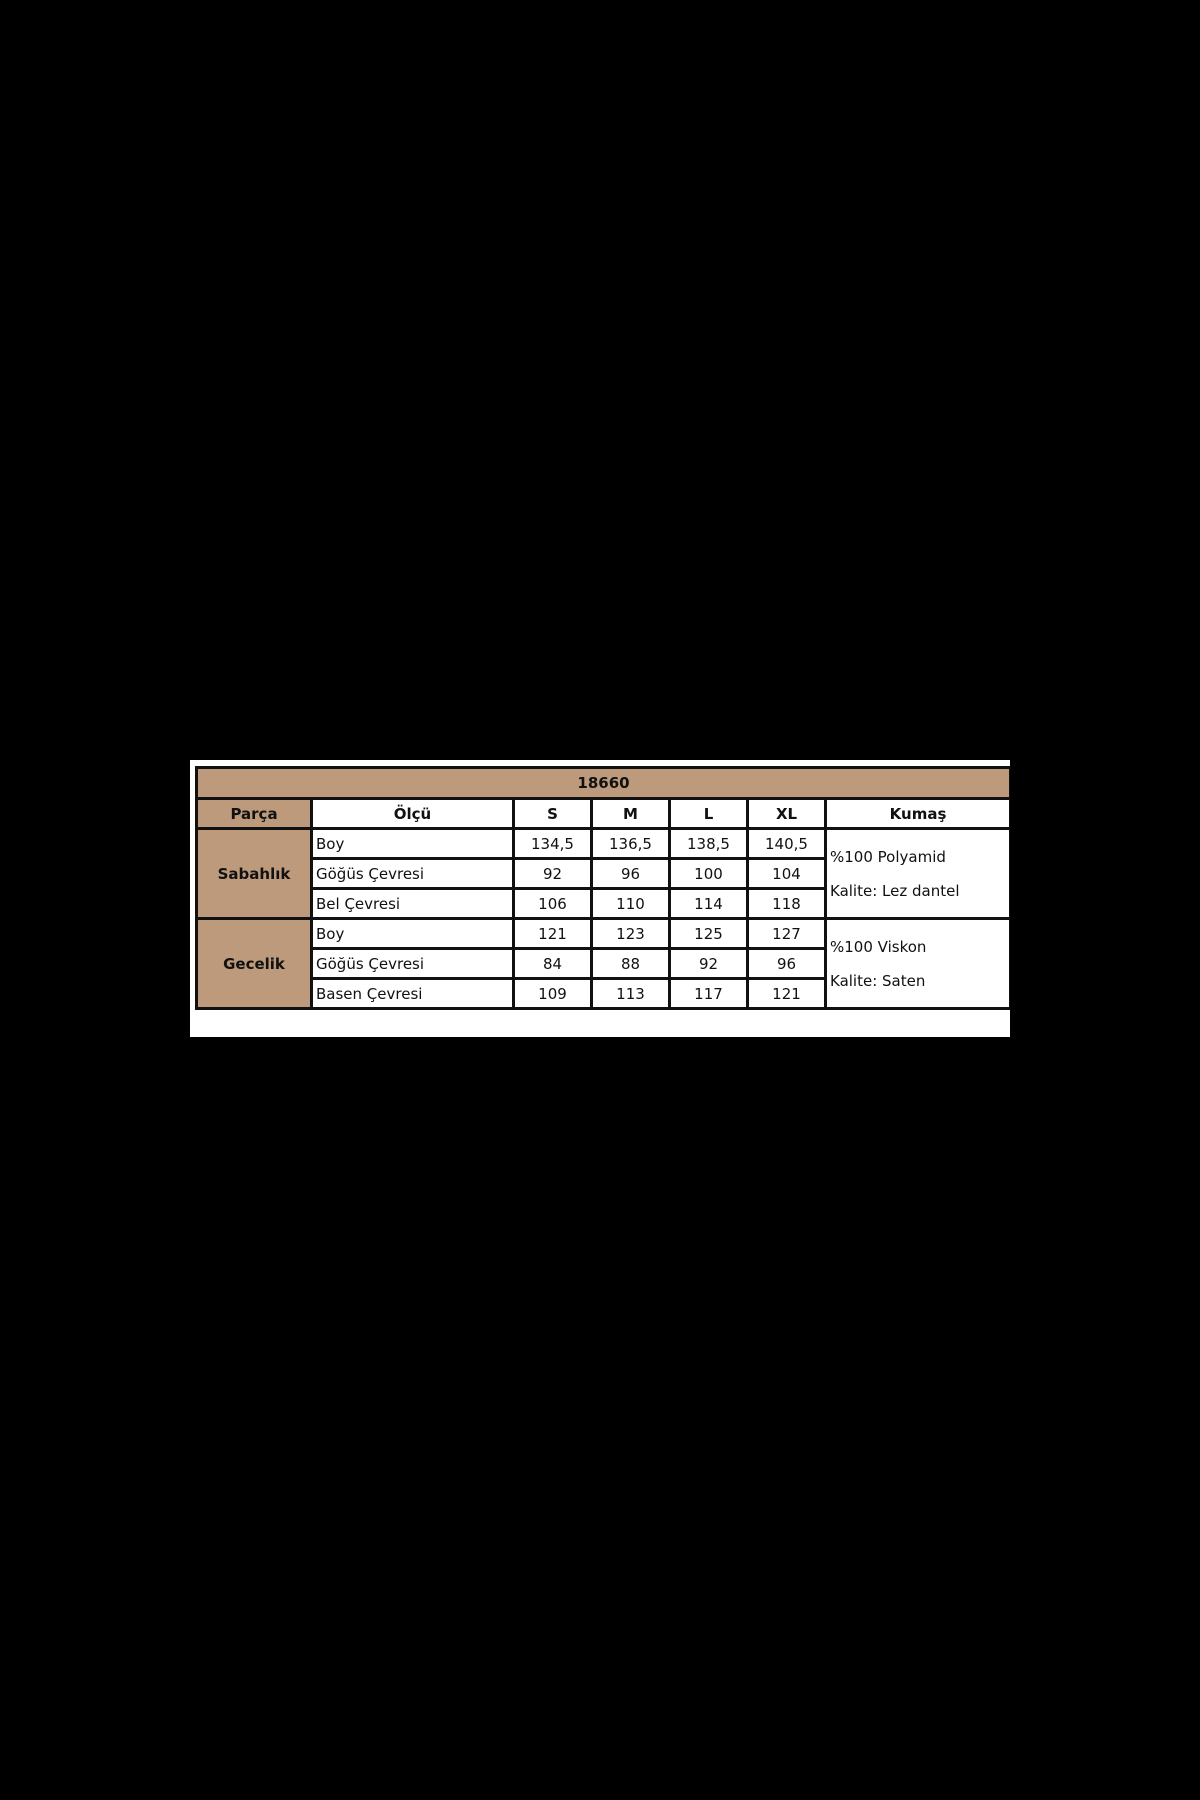  Describe the element at coordinates (888, 856) in the screenshot. I see `fabric-material: %100 Polyamid` at that location.